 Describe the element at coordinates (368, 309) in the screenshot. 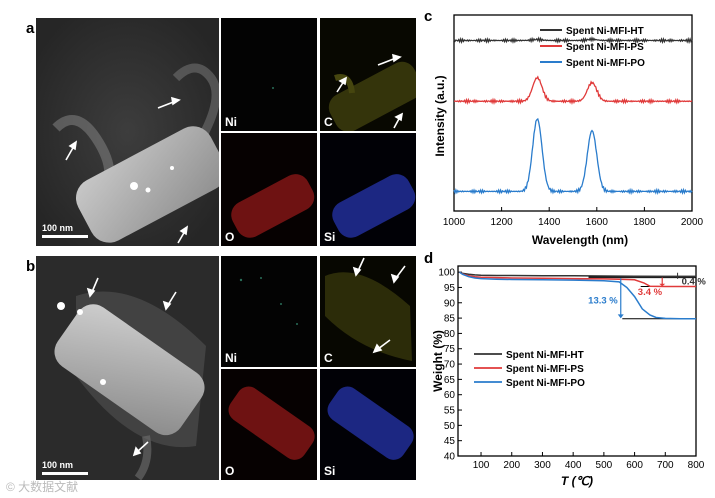

I see `eds-map-b-c-graphic` at that location.